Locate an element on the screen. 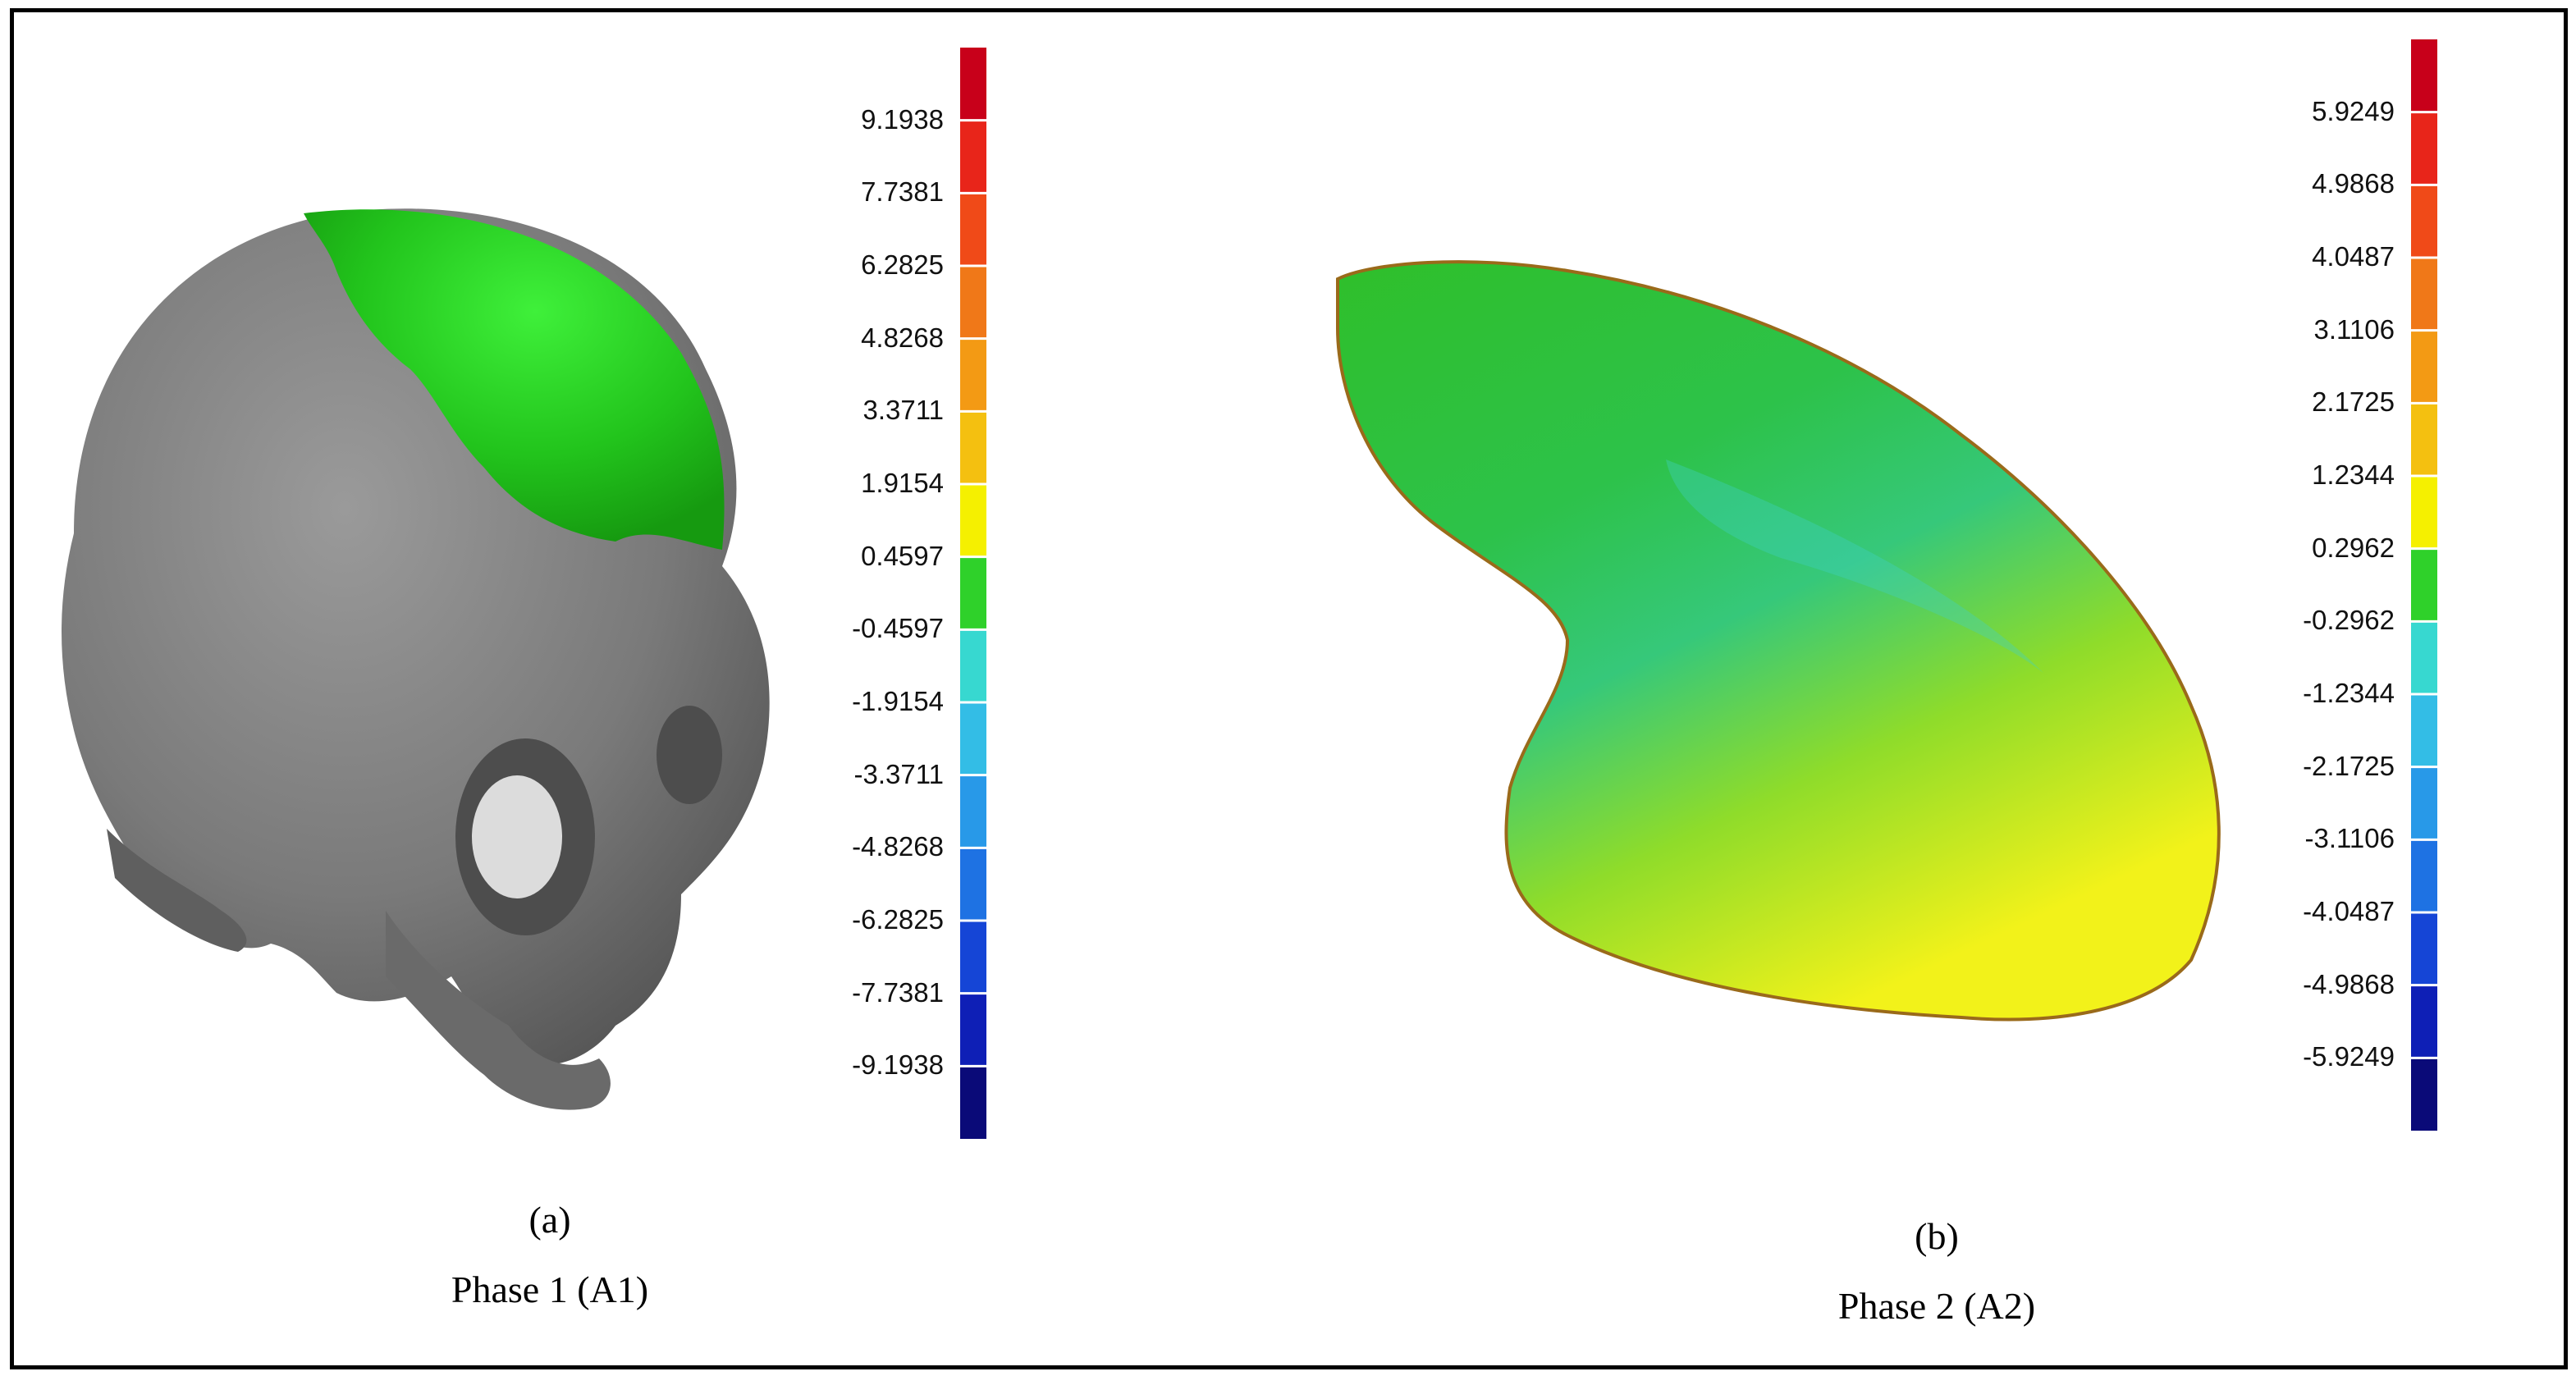  scale-label: 3.3711 is located at coordinates (903, 410).